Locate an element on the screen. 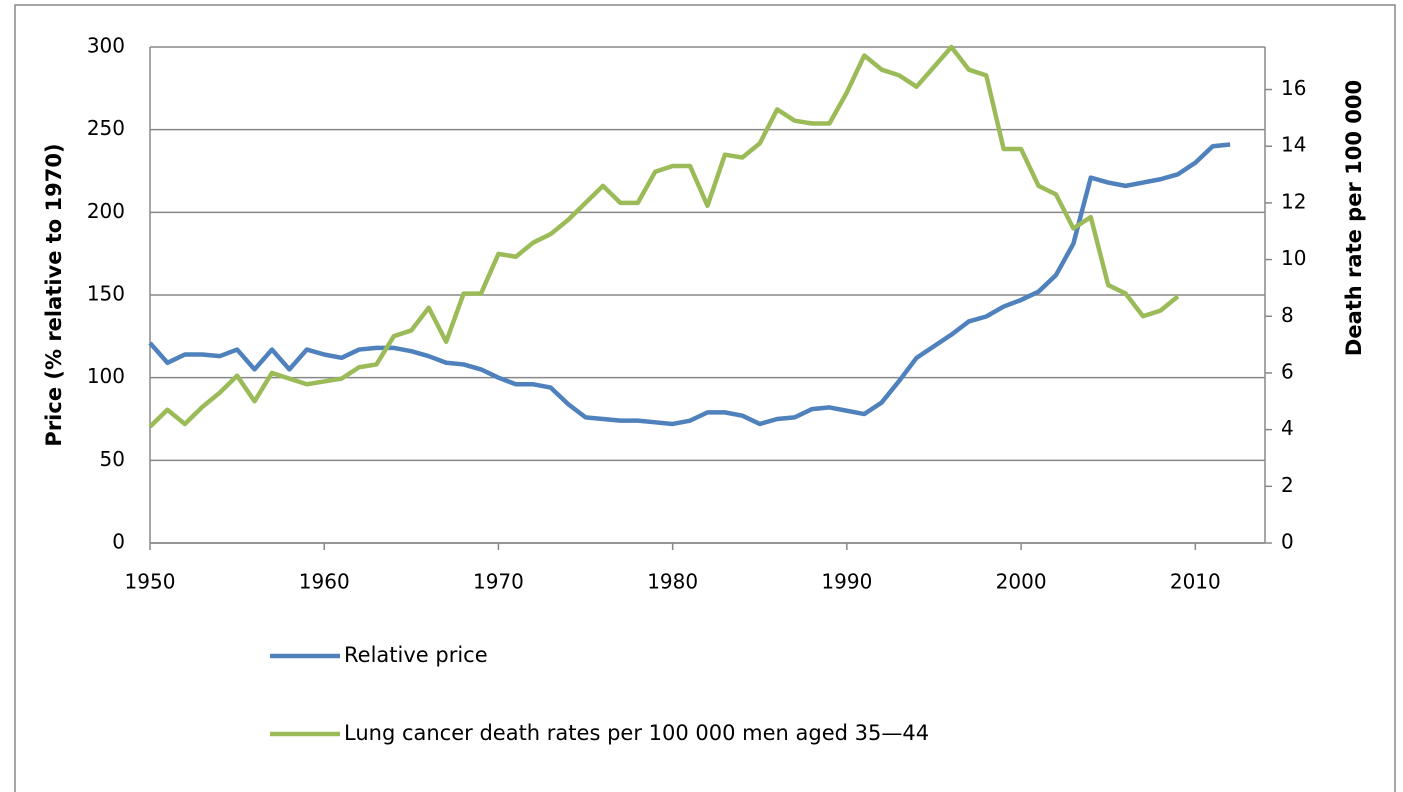  y2-tick-label: 0 is located at coordinates (1287, 542).